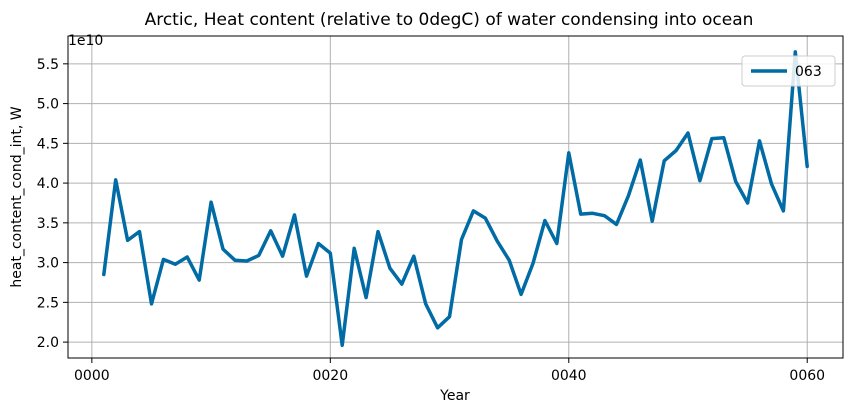 This screenshot has height=412, width=852. What do you see at coordinates (92, 376) in the screenshot?
I see `x-tick-label: 0000` at bounding box center [92, 376].